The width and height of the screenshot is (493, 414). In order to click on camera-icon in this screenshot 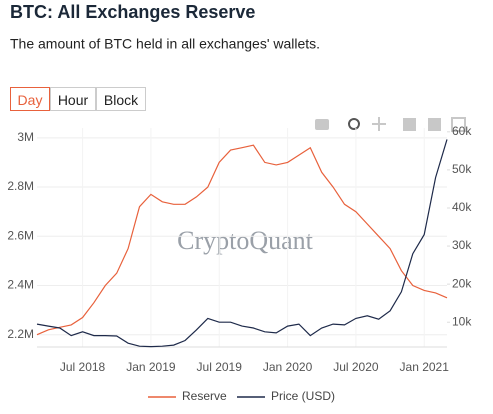, I will do `click(322, 124)`.